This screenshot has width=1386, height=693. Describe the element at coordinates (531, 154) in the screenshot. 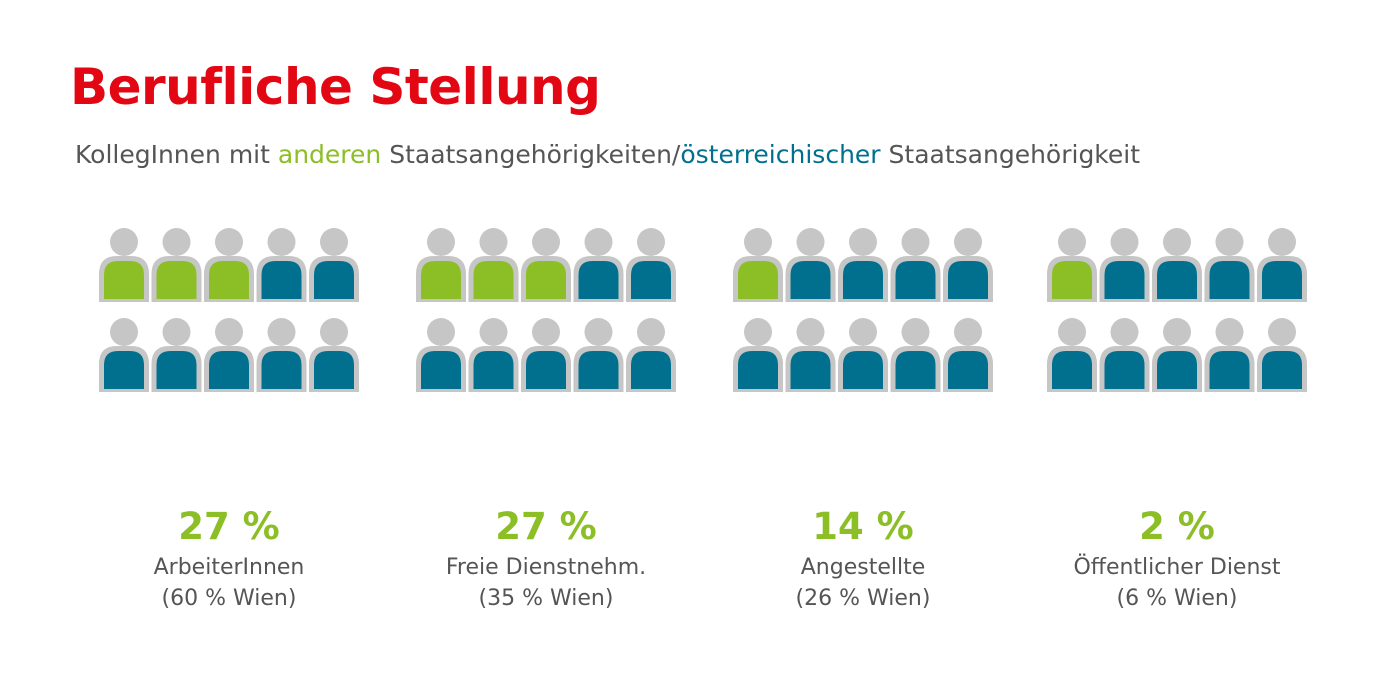

I see `subtitle-part-3: Staatsangehörigkeiten/` at that location.